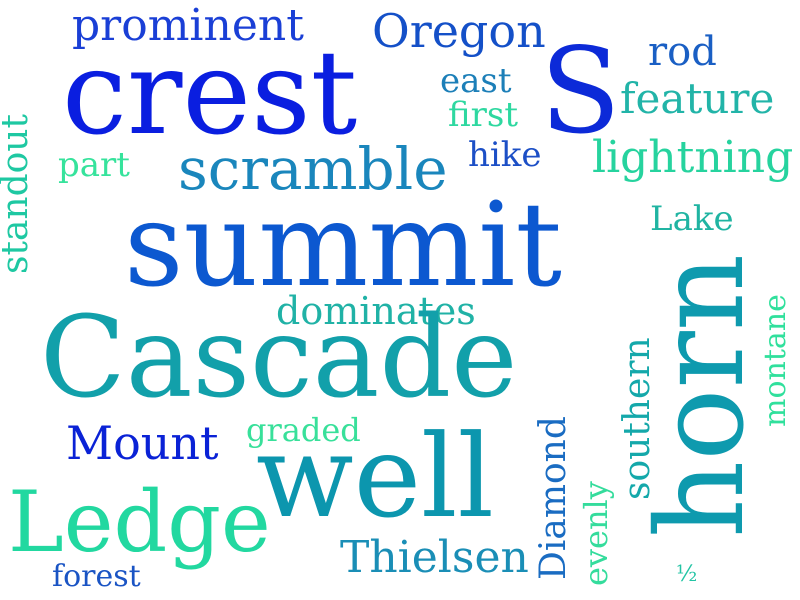 This screenshot has height=600, width=800. Describe the element at coordinates (142, 443) in the screenshot. I see `word-mount: Mount` at that location.